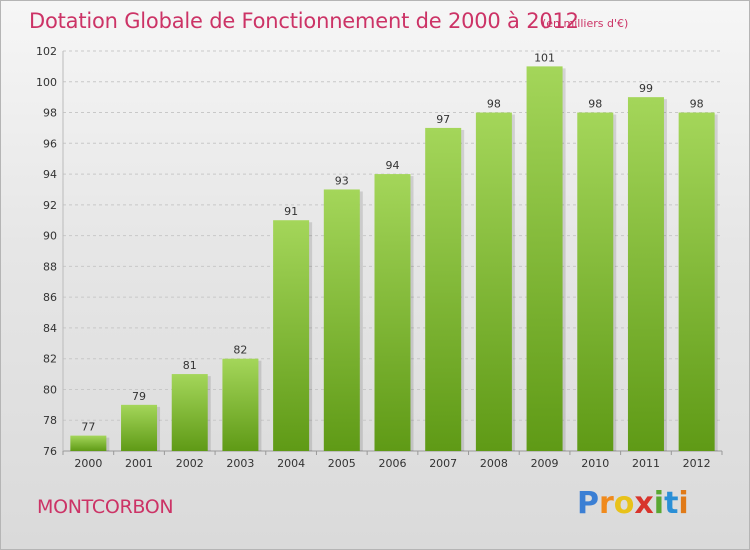 This screenshot has height=550, width=750. I want to click on x-tick-label: 2010, so click(595, 463).